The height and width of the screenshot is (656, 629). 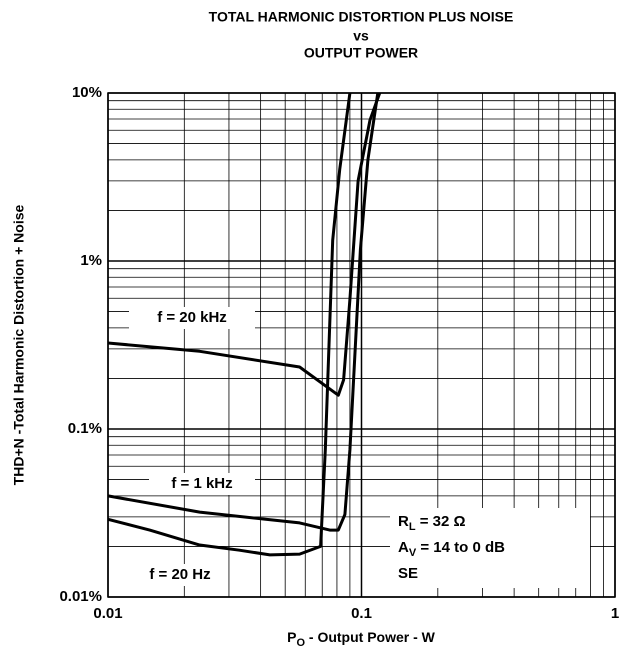 I want to click on annotation-box, so click(x=490, y=548).